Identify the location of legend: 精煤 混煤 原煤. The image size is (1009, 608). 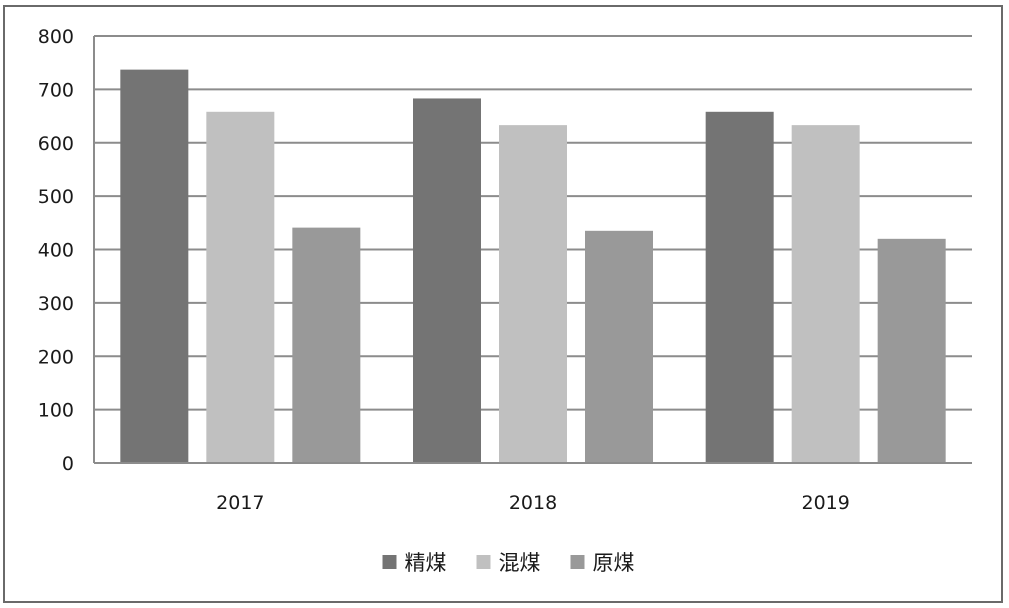
(508, 563).